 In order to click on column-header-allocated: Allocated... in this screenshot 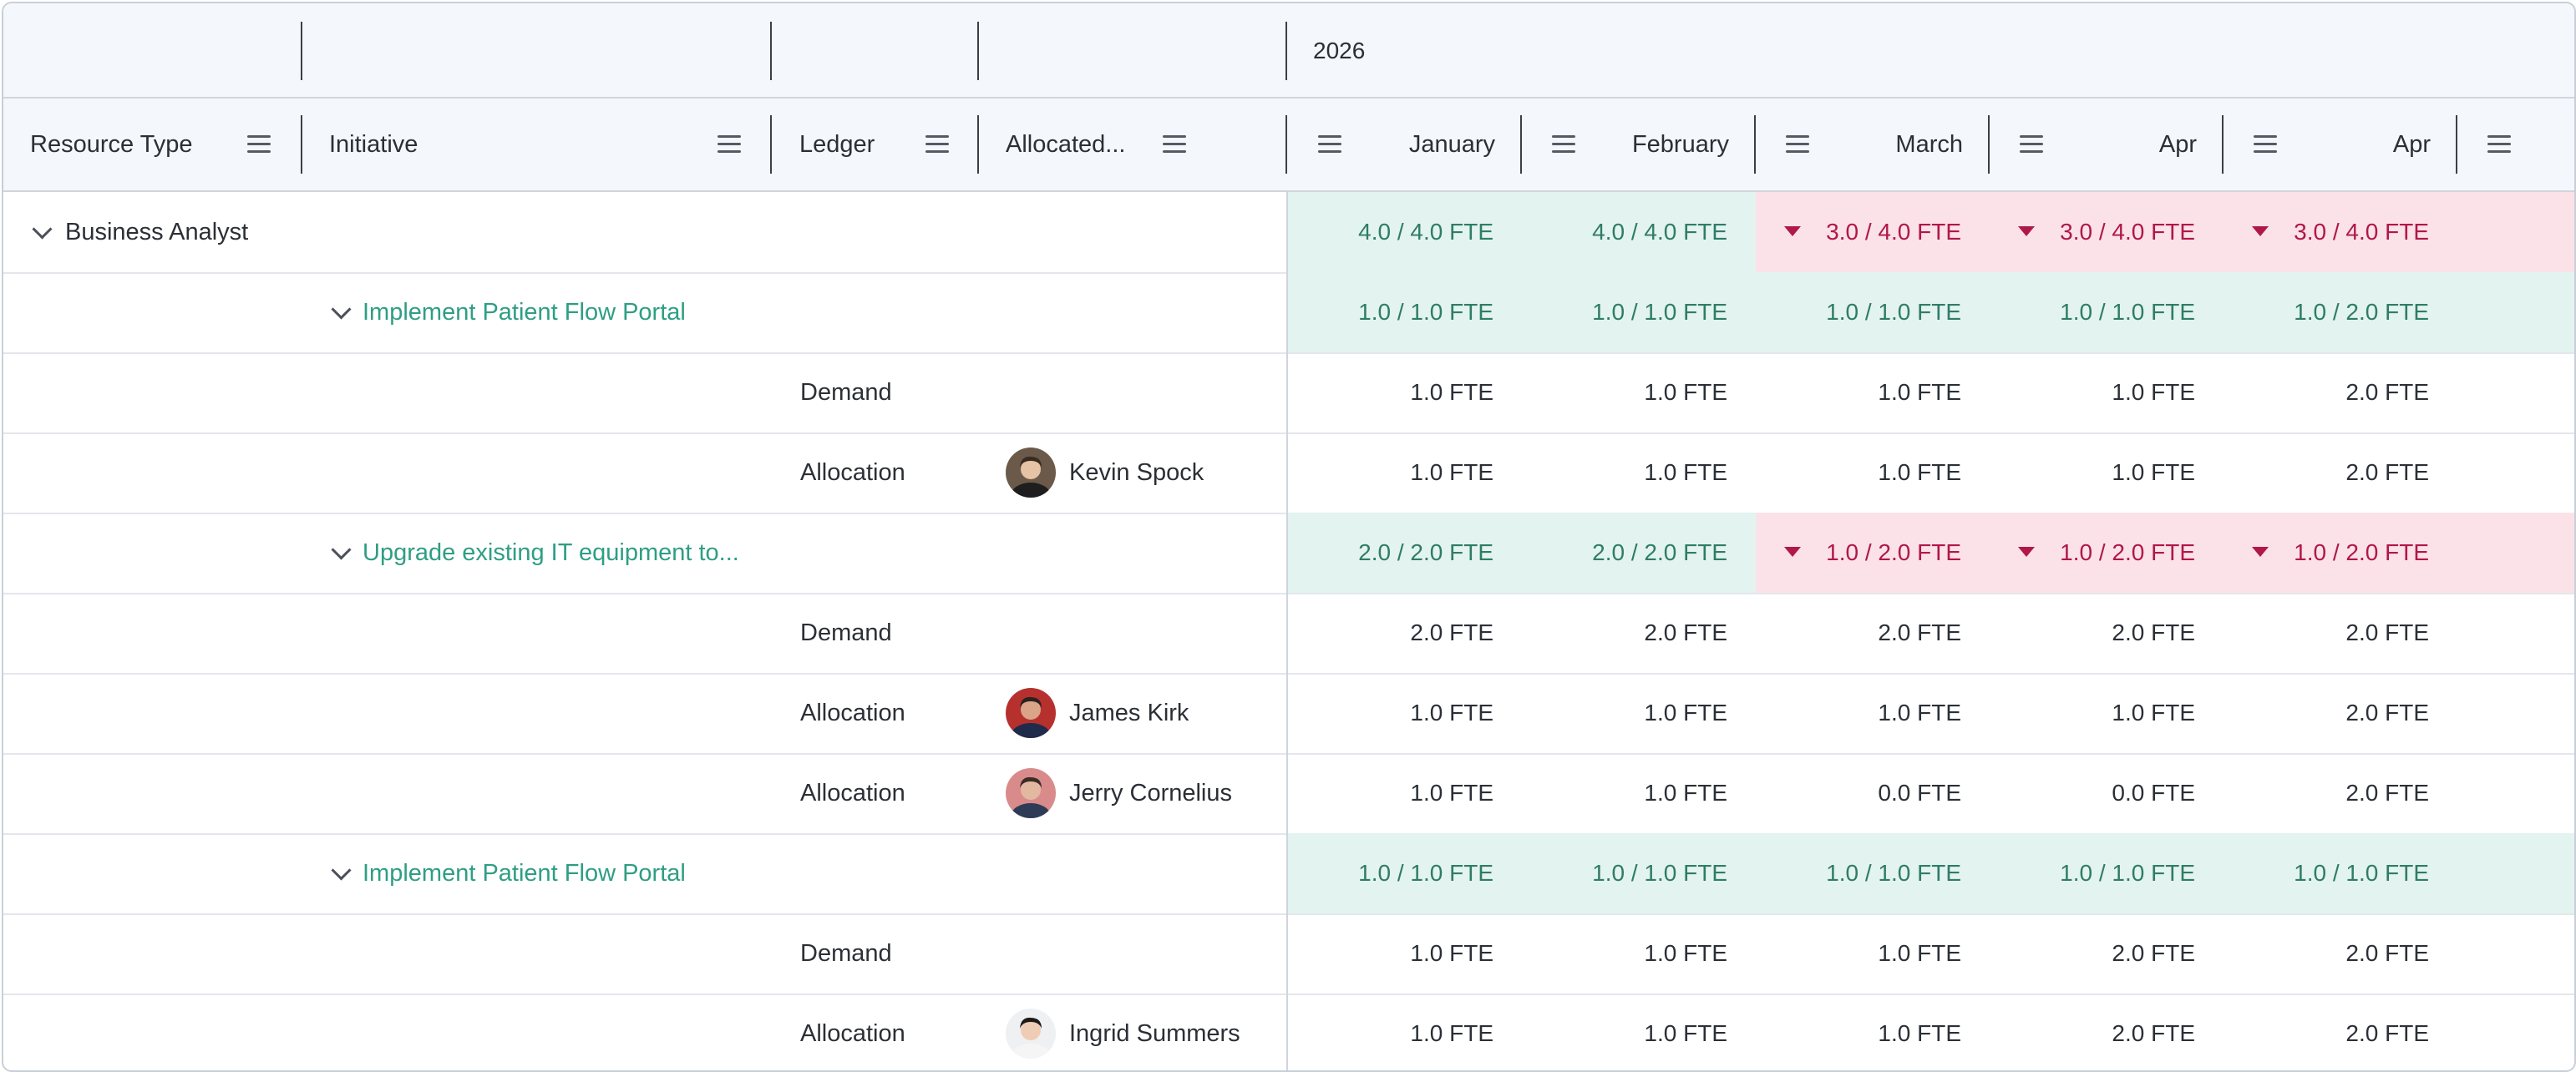, I will do `click(1066, 144)`.